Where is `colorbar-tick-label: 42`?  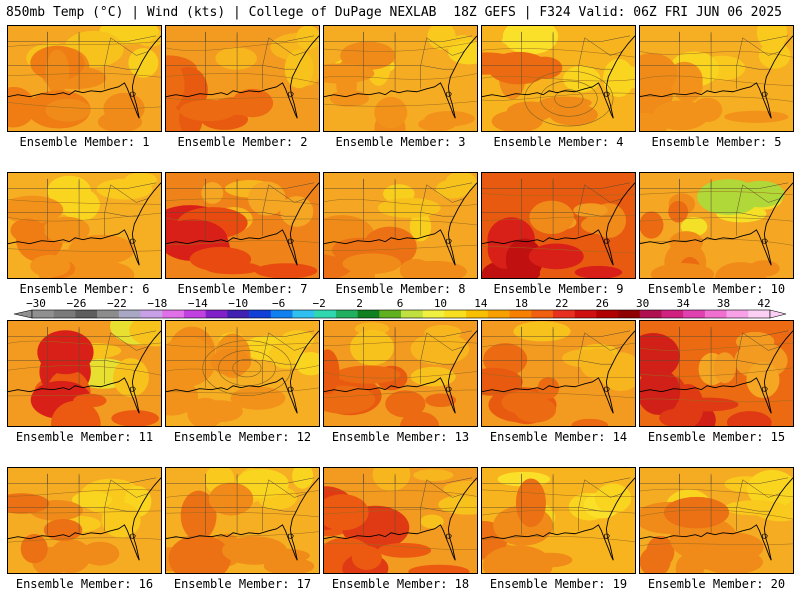
colorbar-tick-label: 42 is located at coordinates (763, 304).